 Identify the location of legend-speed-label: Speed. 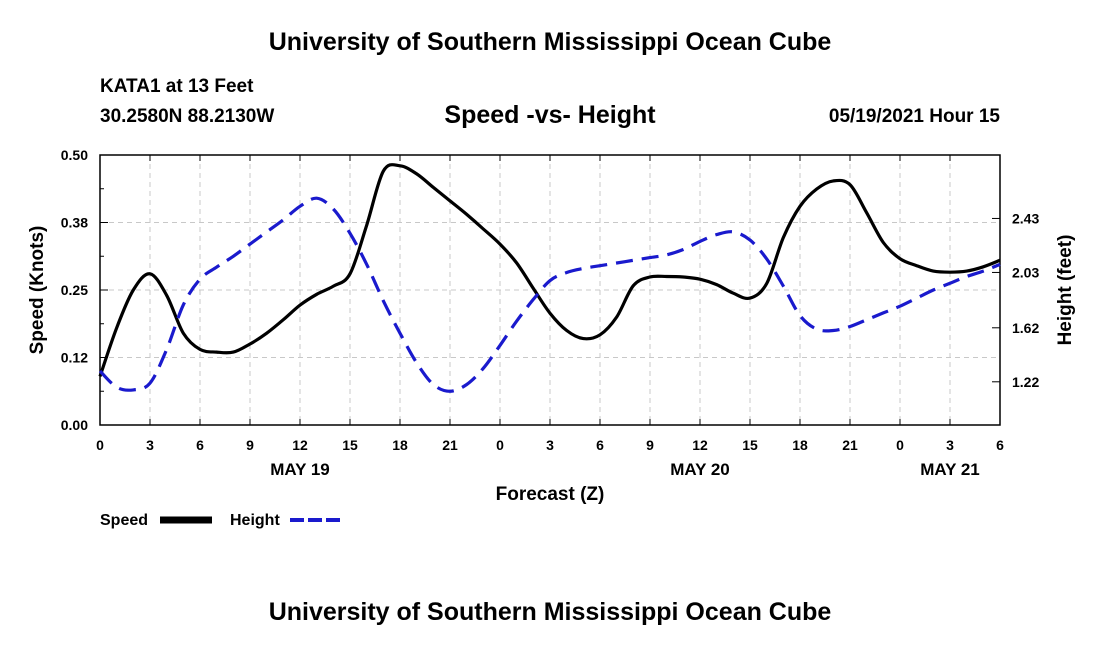
(124, 520).